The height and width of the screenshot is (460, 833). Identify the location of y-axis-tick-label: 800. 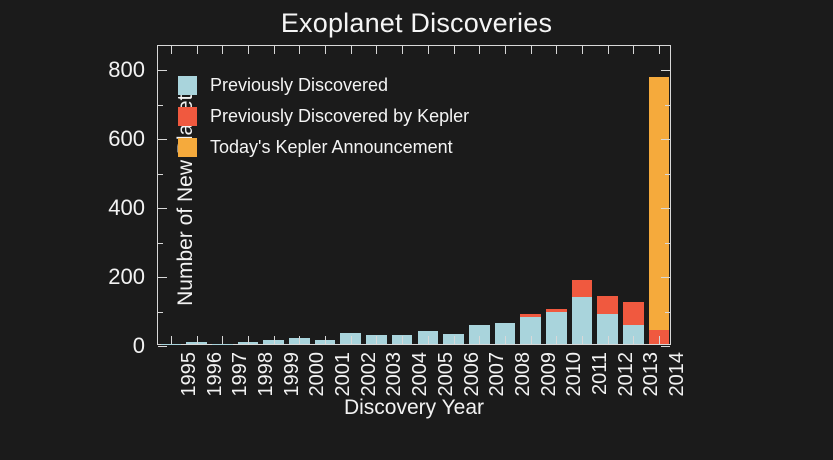
(126, 70).